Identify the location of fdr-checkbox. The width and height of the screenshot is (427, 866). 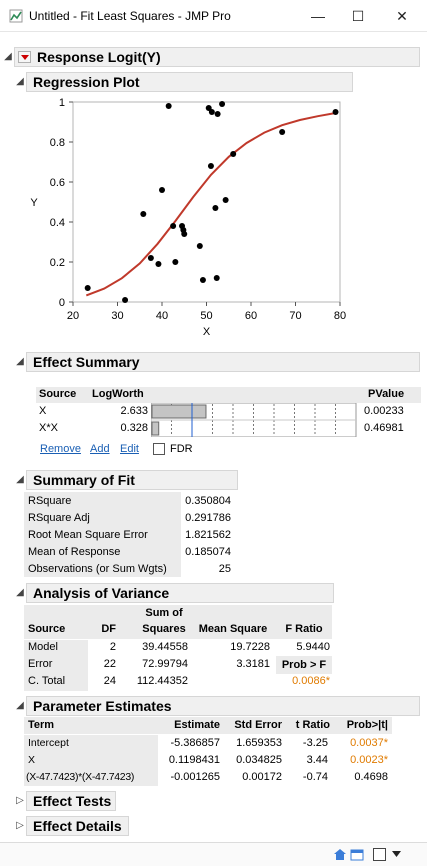
(159, 449).